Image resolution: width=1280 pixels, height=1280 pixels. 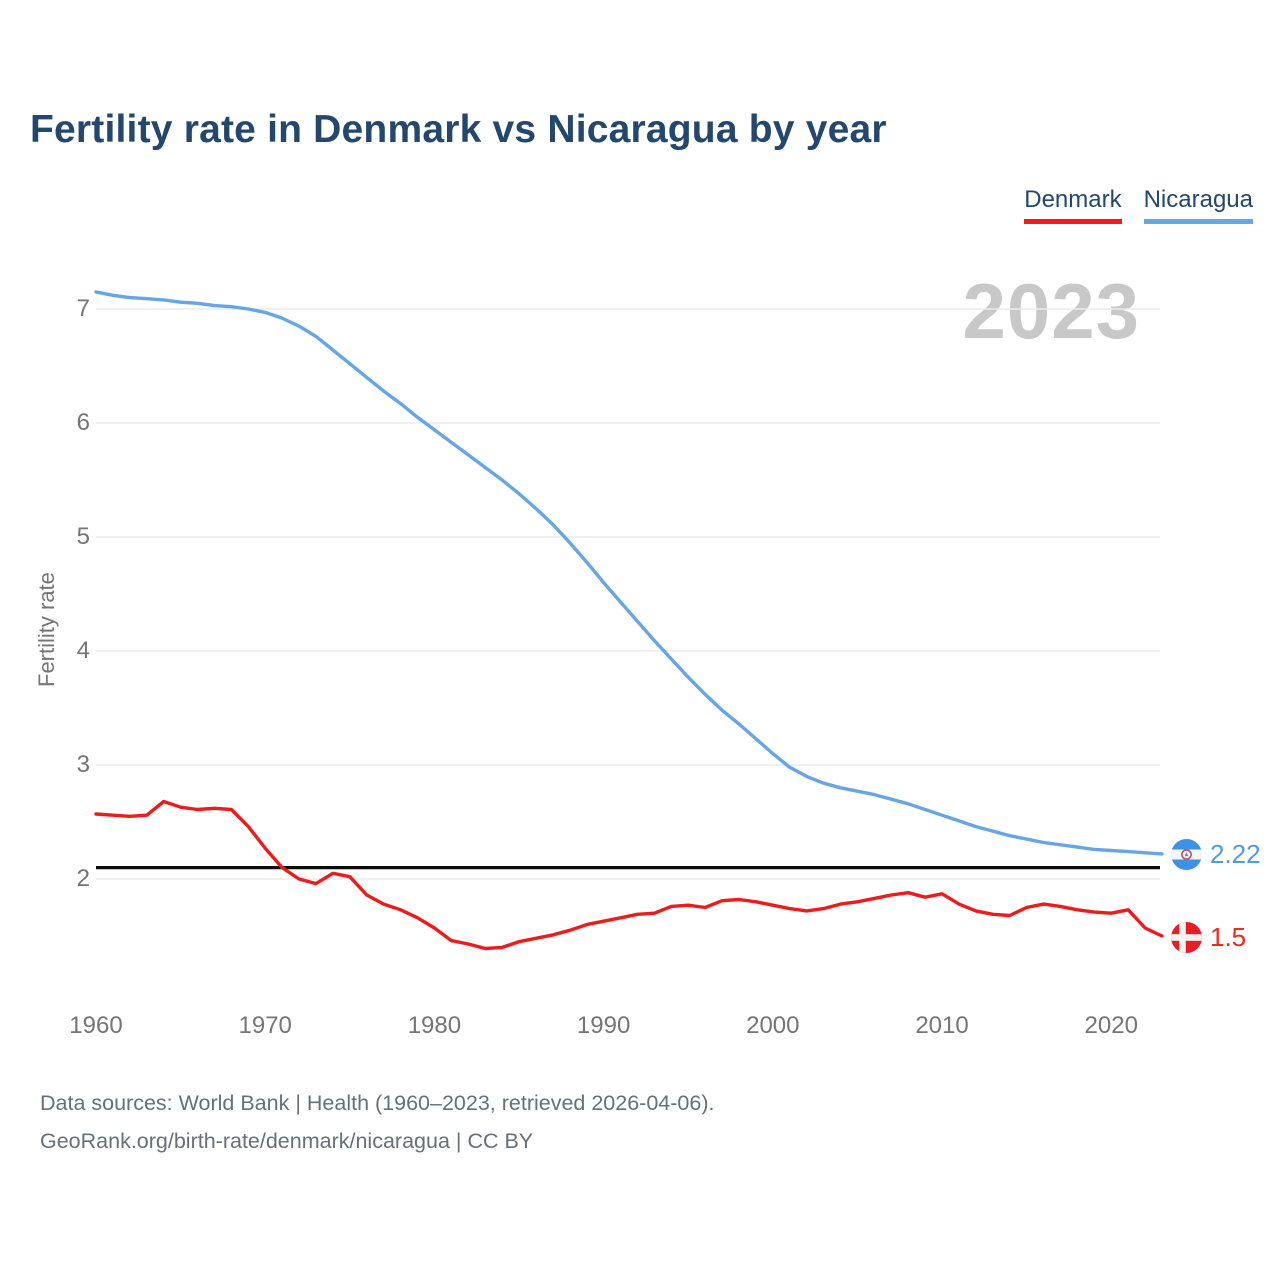 I want to click on legend-label-denmark: Denmark, so click(x=1073, y=205).